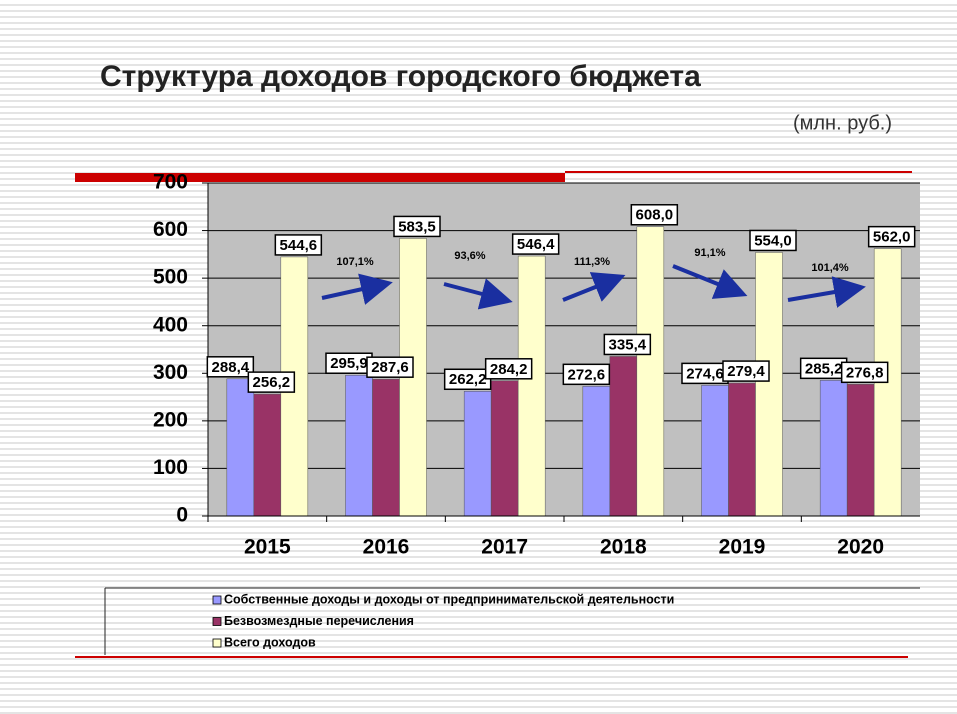 Image resolution: width=957 pixels, height=714 pixels. What do you see at coordinates (742, 547) in the screenshot?
I see `x-tick-label: 2019` at bounding box center [742, 547].